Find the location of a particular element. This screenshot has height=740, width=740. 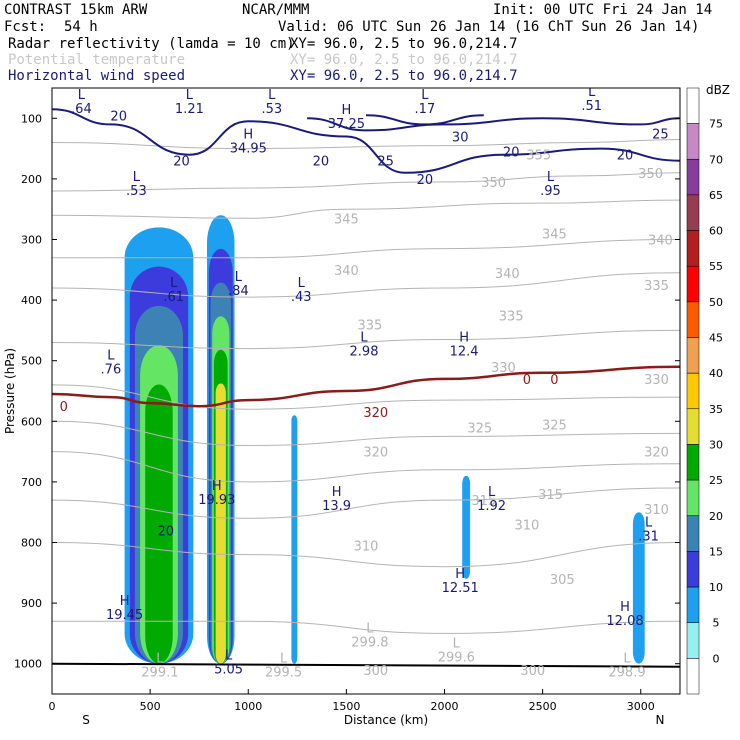

extremum-3-type: L is located at coordinates (272, 95).